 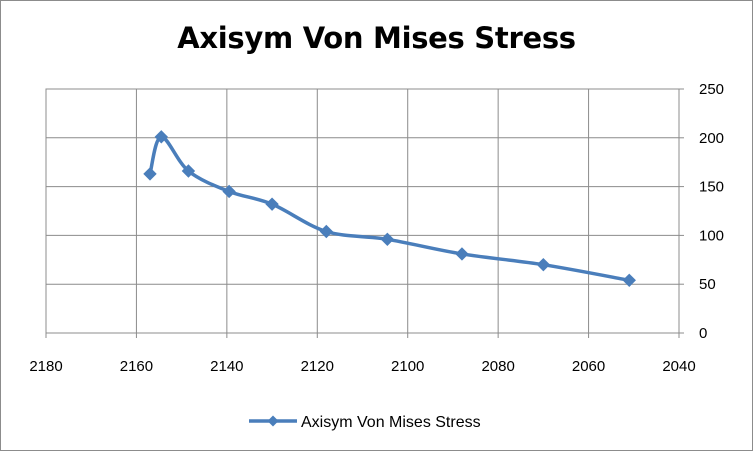 I want to click on y-tick-label: 0, so click(x=703, y=333).